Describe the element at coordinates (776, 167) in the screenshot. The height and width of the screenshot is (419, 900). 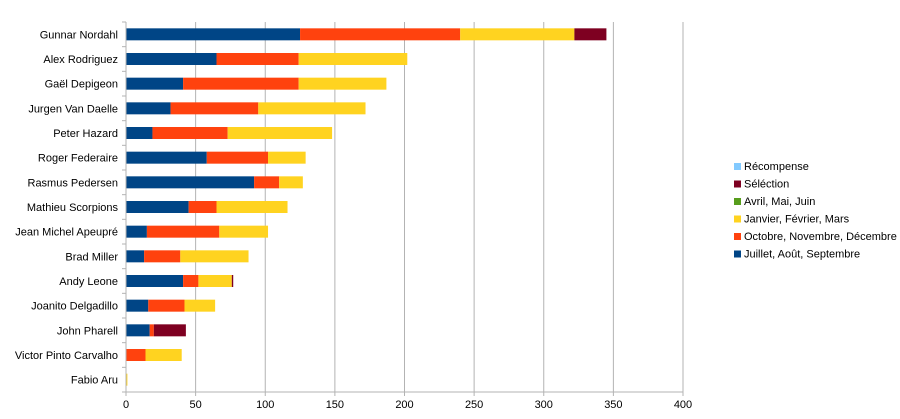
I see `legend-label: Récompense` at that location.